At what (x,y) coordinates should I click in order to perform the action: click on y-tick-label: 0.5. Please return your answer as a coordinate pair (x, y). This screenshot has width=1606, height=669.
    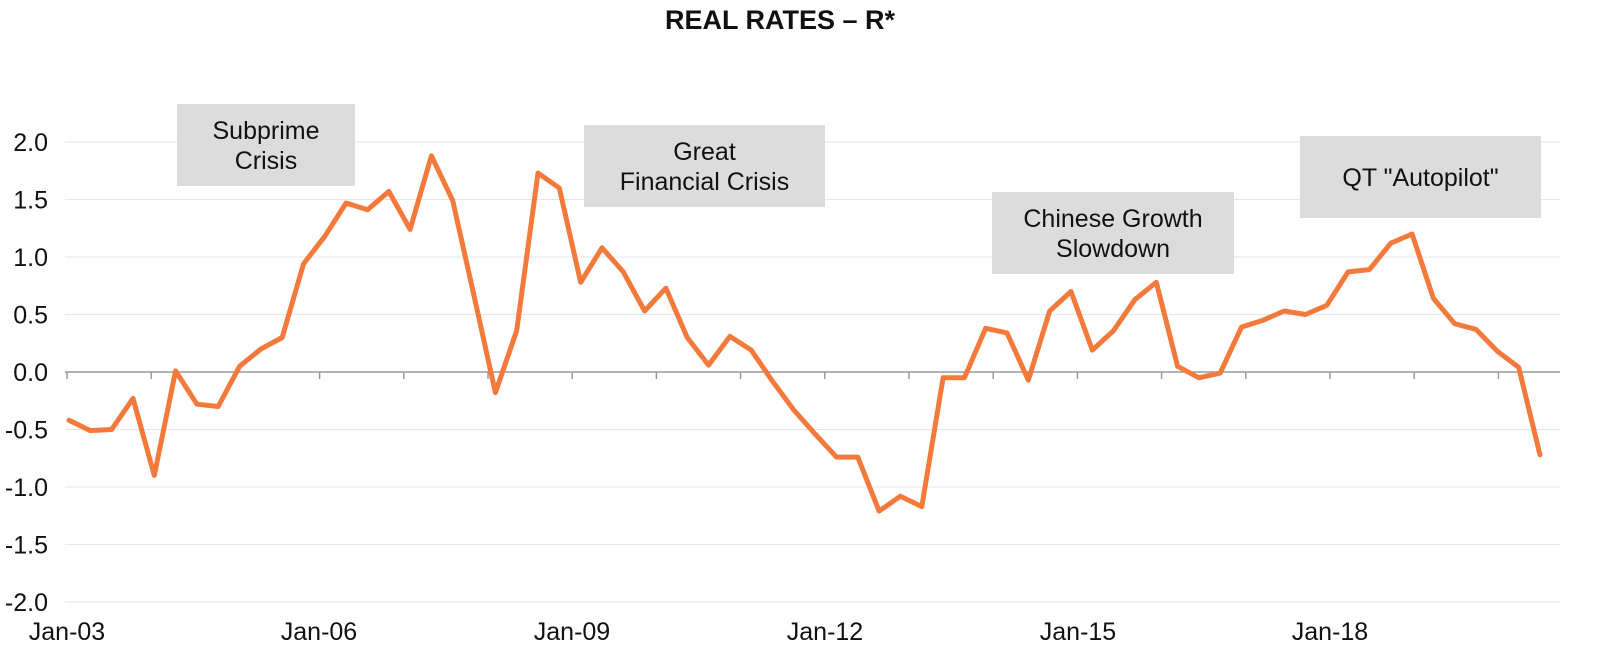
    Looking at the image, I should click on (30, 316).